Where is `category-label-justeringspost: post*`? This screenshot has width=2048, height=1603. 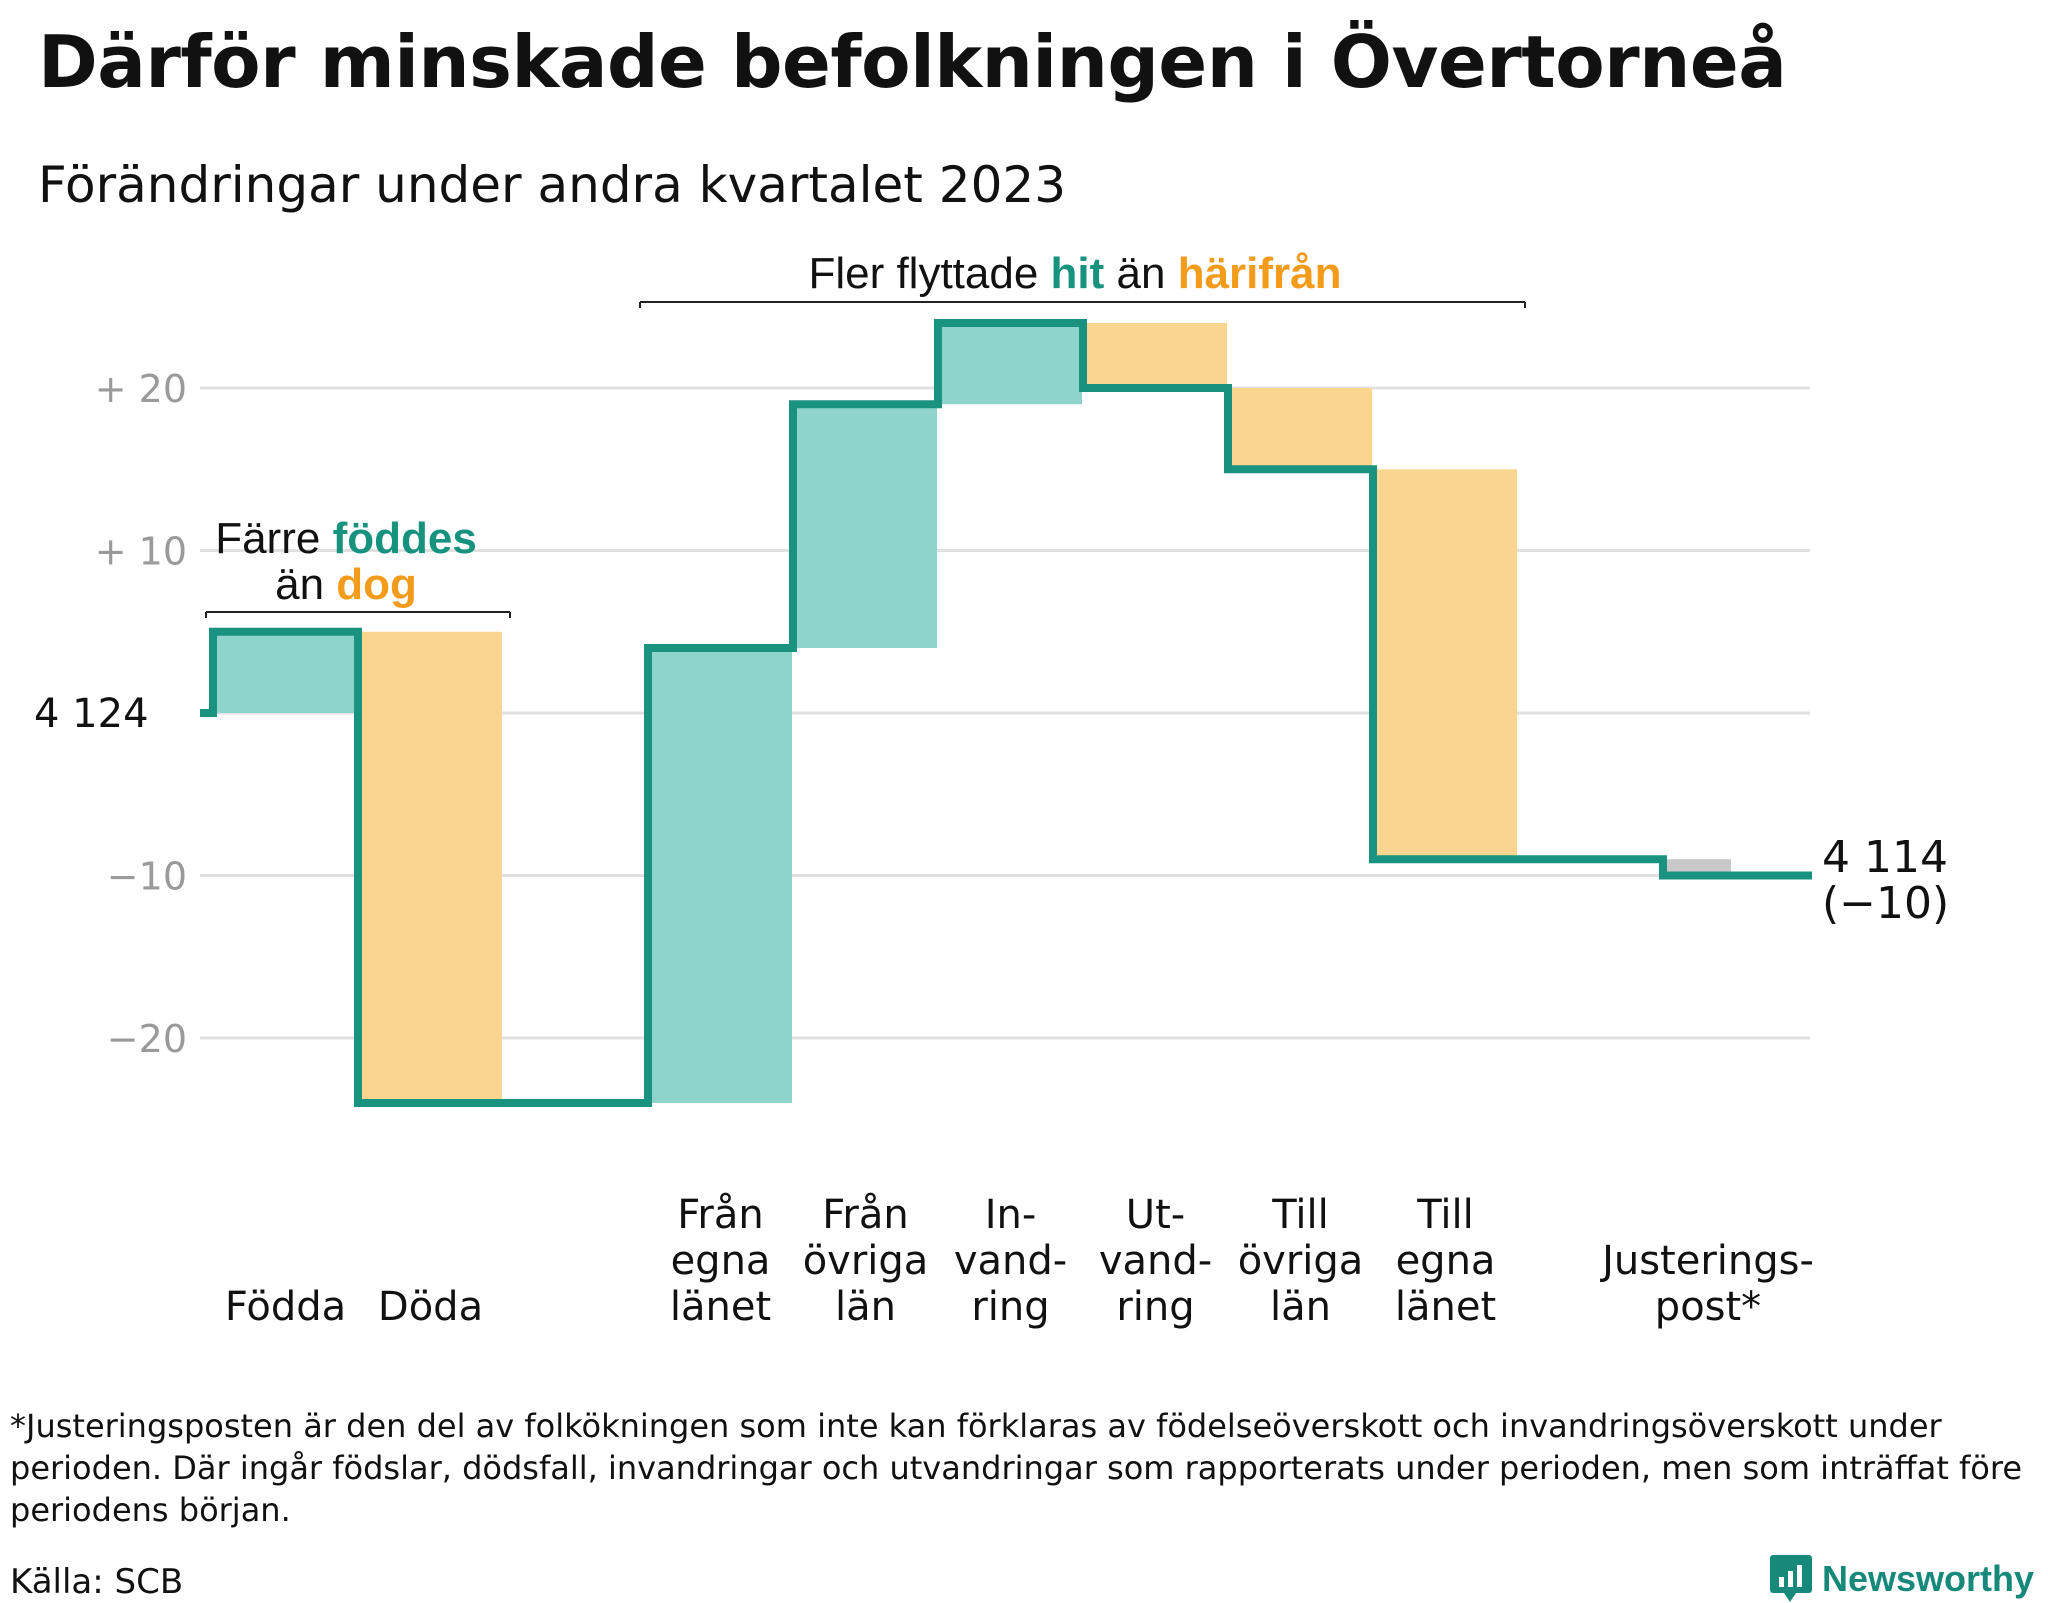 category-label-justeringspost: post* is located at coordinates (1708, 1307).